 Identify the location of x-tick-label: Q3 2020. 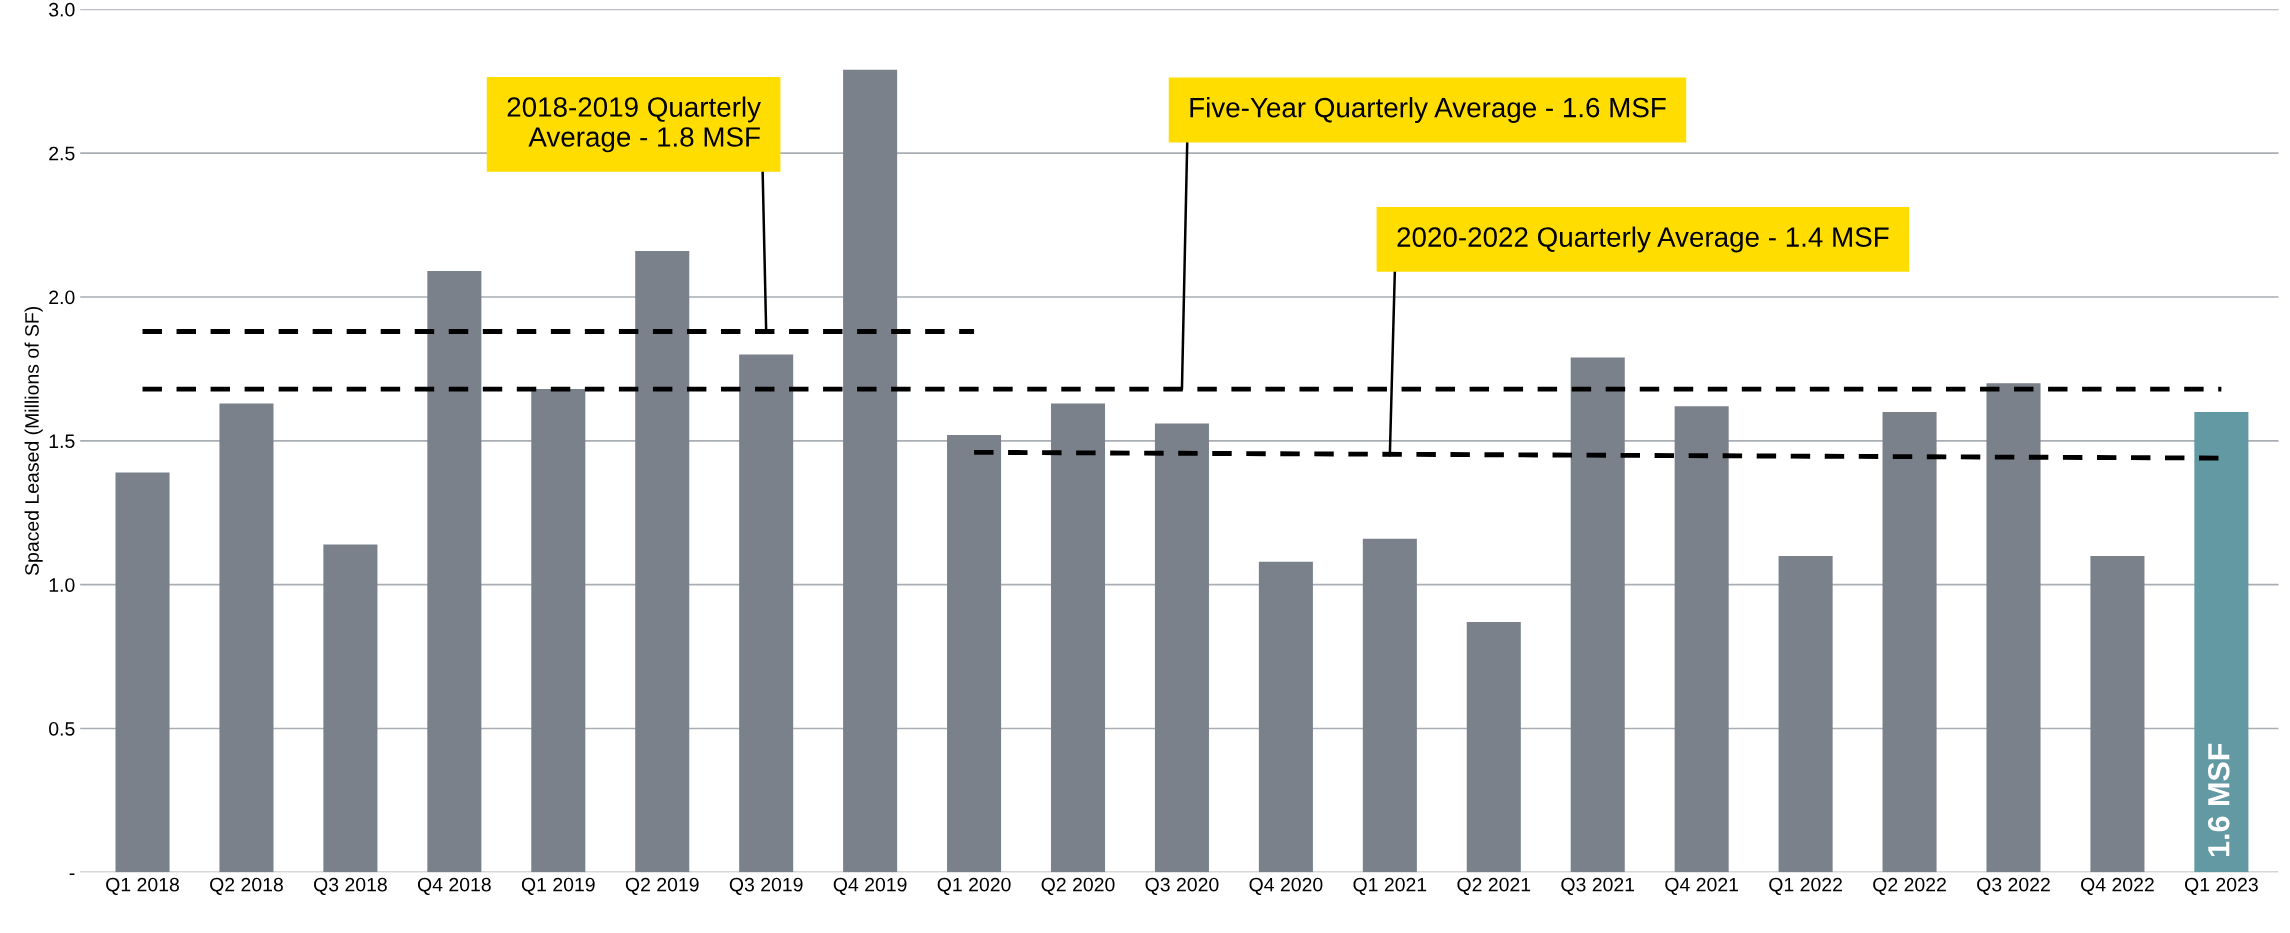
(1182, 886).